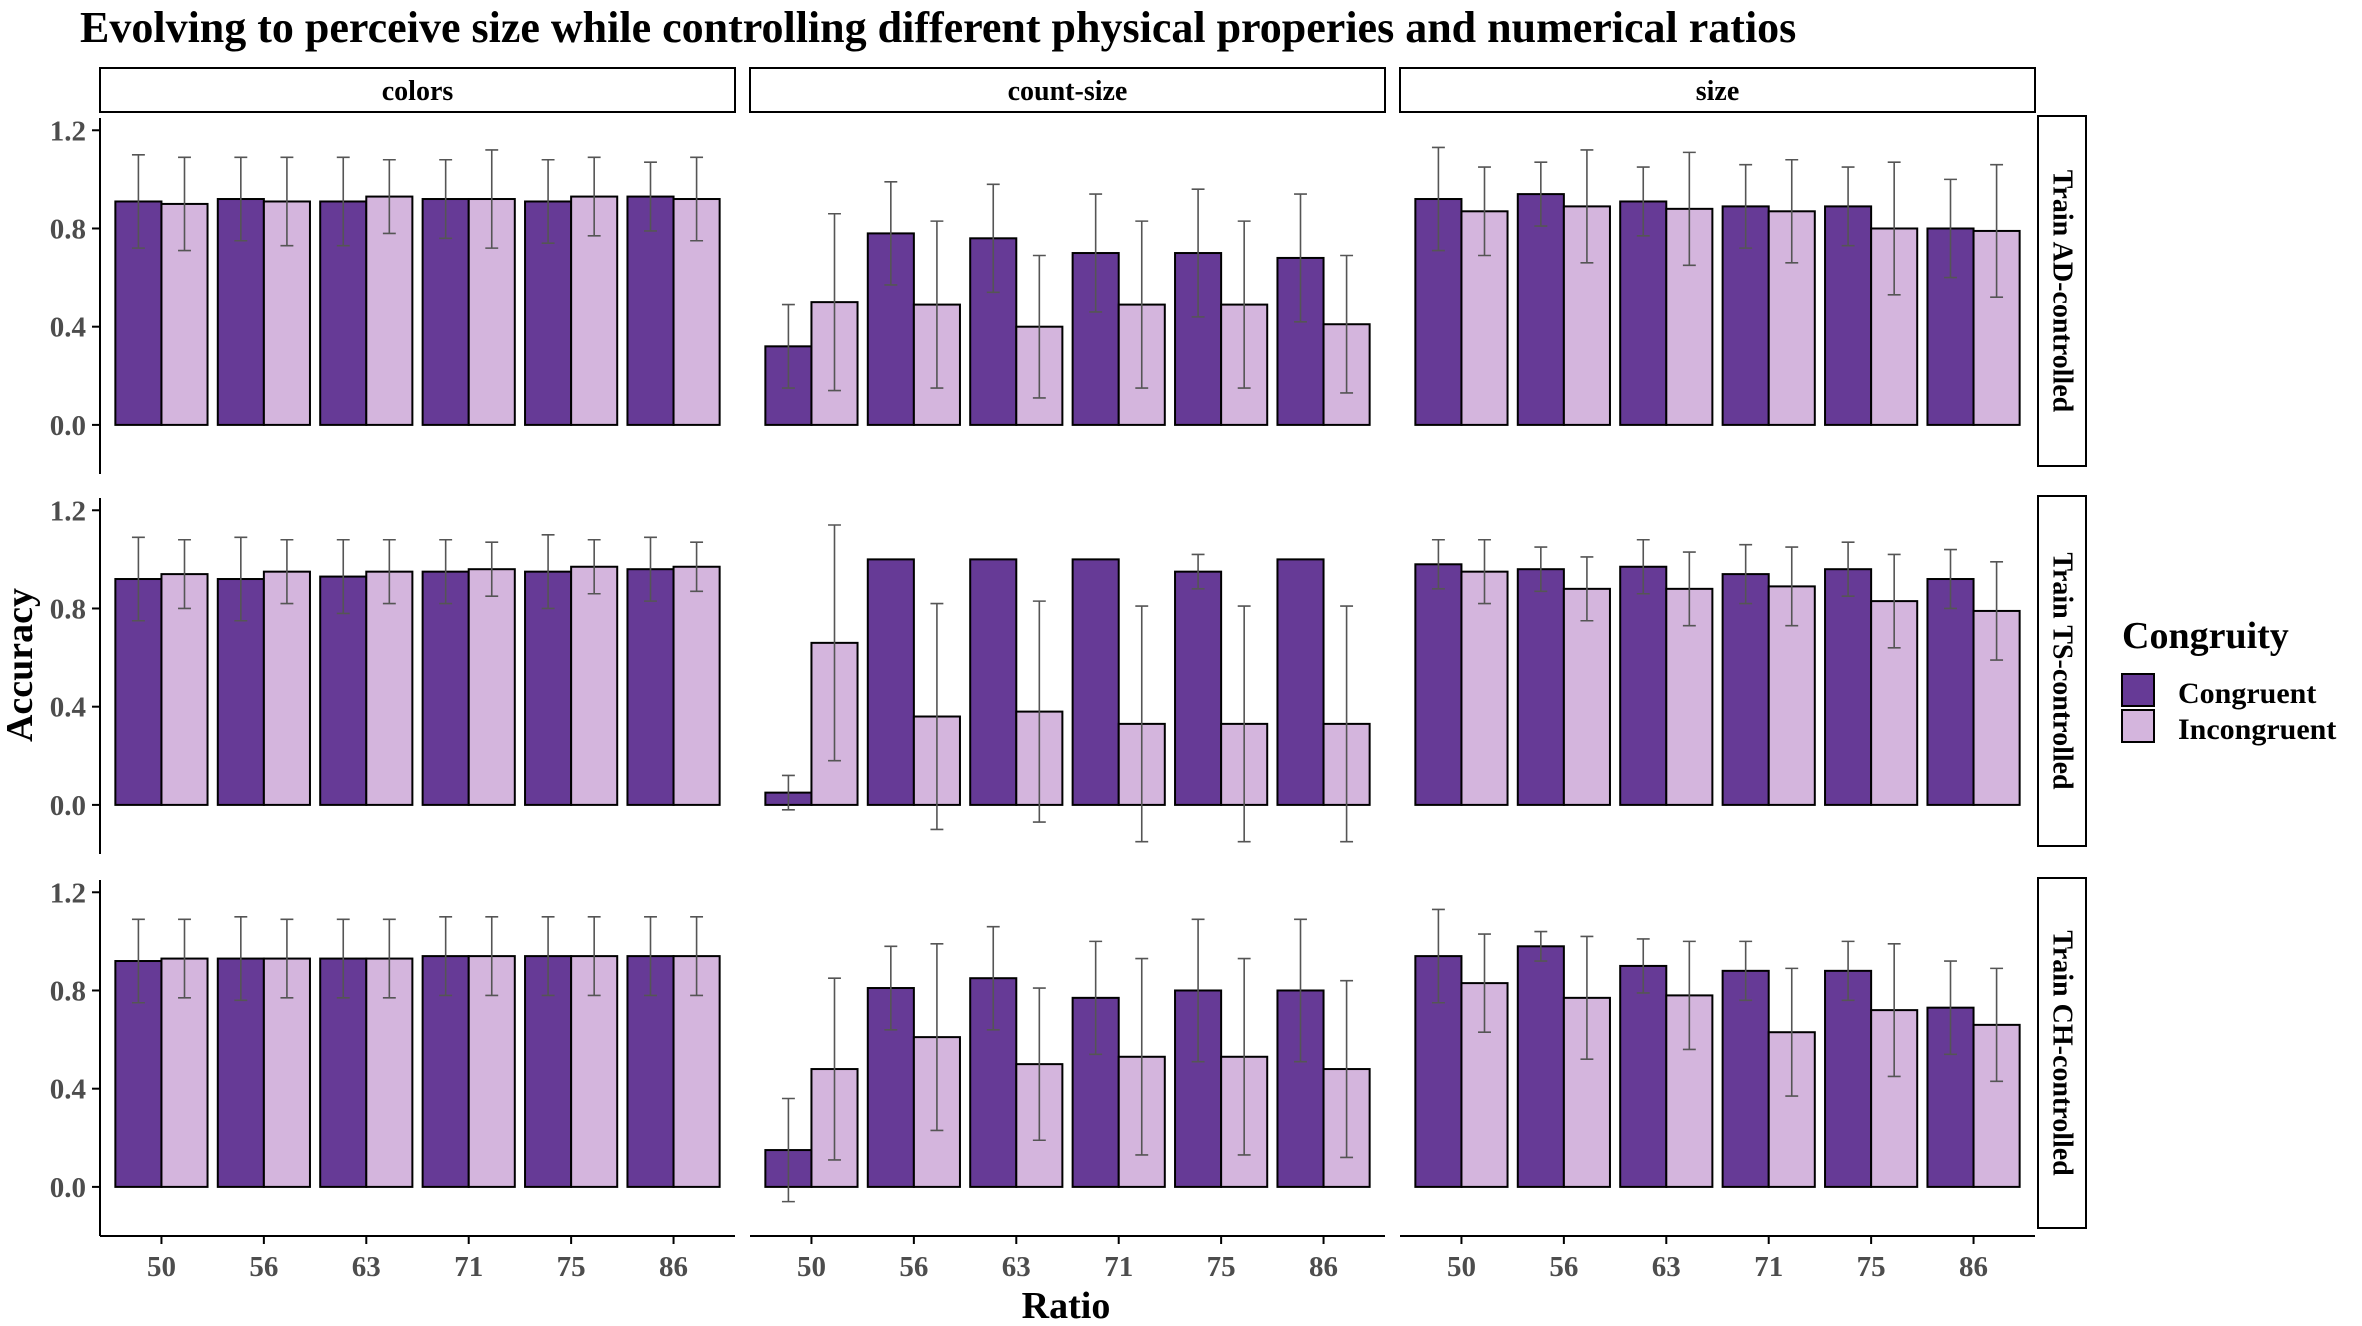 The image size is (2362, 1326). What do you see at coordinates (2257, 729) in the screenshot?
I see `legend-label-incongruent: Incongruent` at bounding box center [2257, 729].